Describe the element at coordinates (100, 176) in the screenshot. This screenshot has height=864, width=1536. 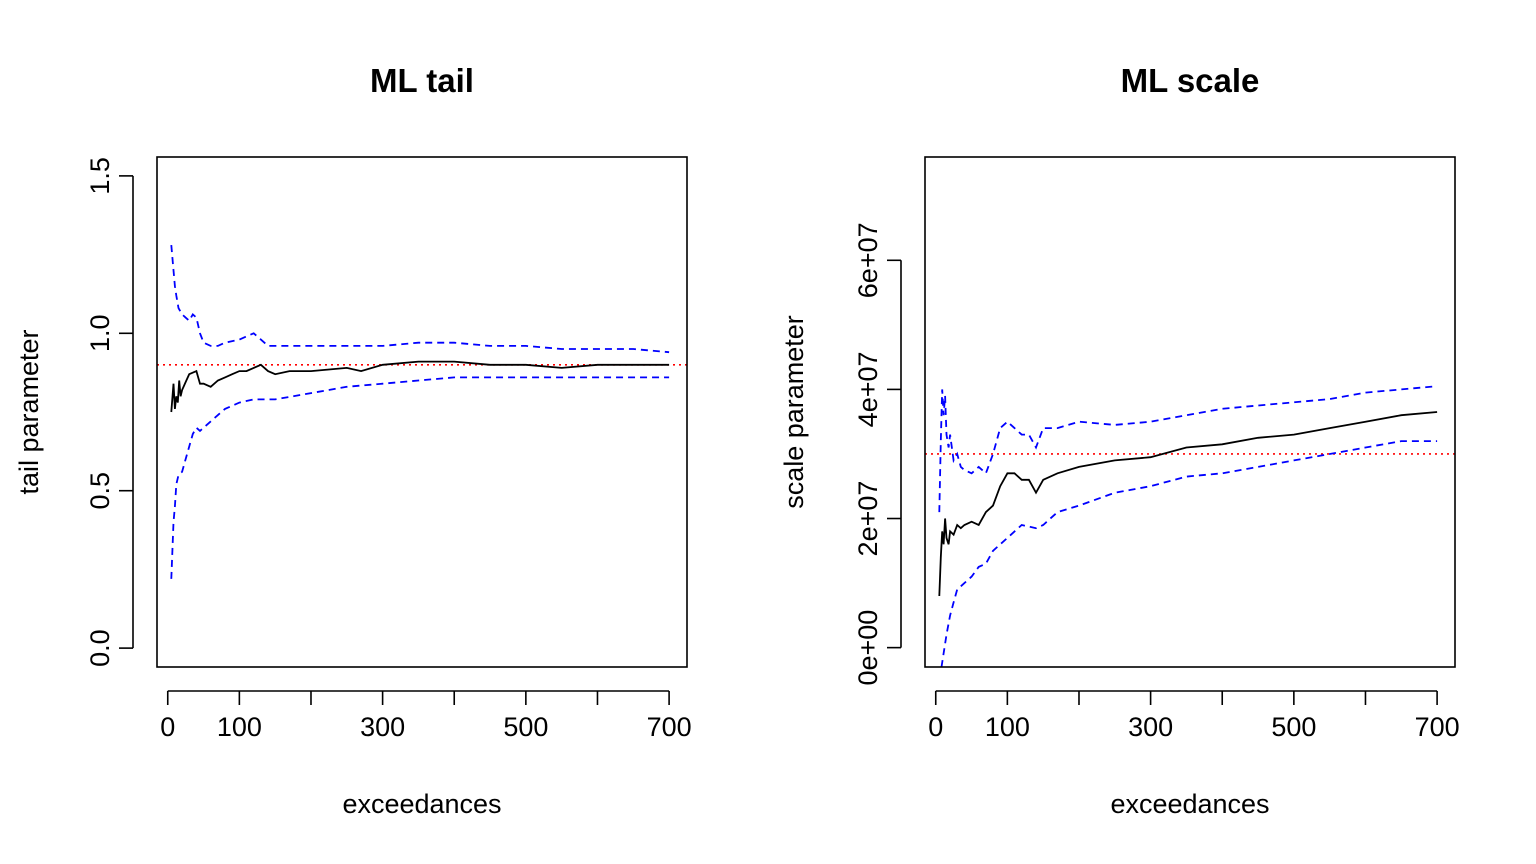
I see `y-tick-label: 1.5` at that location.